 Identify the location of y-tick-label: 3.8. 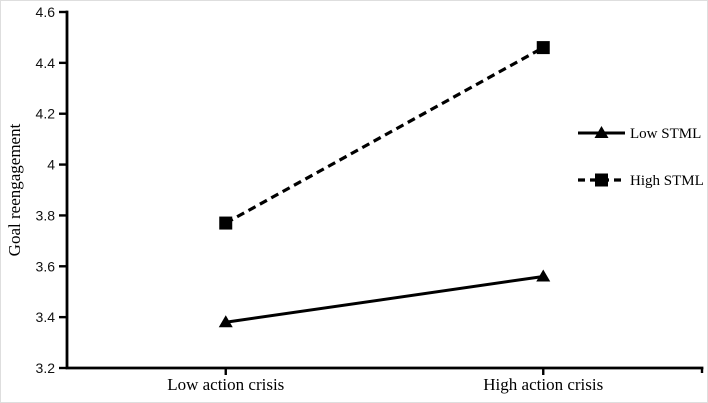
(46, 215).